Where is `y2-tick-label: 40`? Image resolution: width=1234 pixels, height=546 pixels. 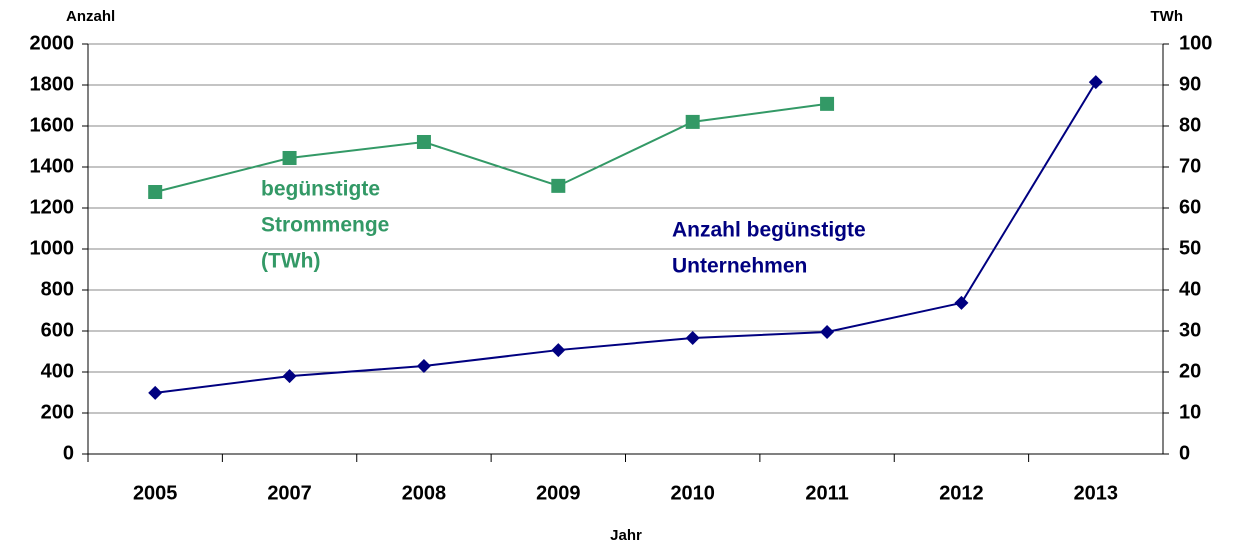 y2-tick-label: 40 is located at coordinates (1190, 289).